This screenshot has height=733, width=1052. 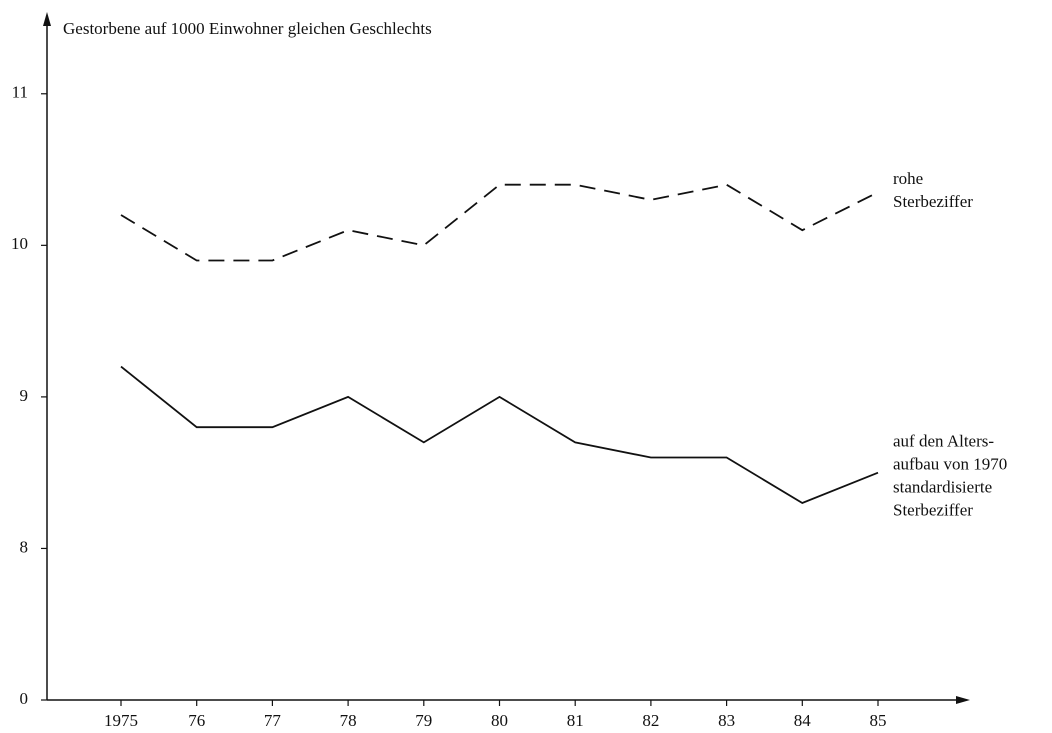 I want to click on y-axis-arrow, so click(x=47, y=19).